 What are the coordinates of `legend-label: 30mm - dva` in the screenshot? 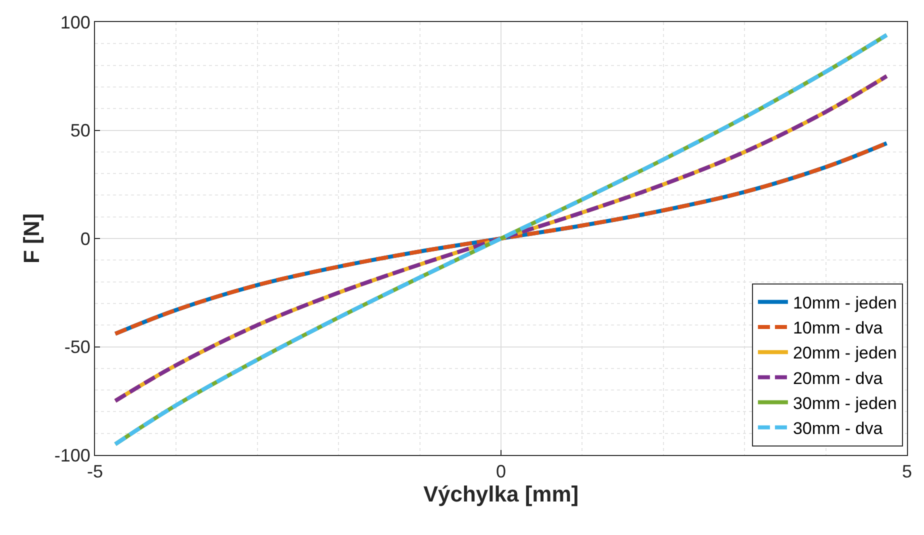 It's located at (838, 428).